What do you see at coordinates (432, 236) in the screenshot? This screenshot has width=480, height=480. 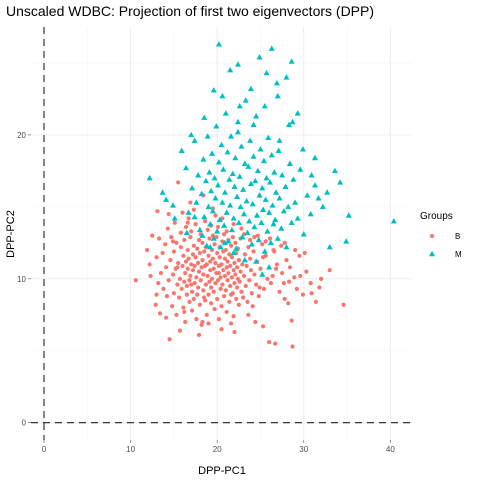 I see `legend-key-b` at bounding box center [432, 236].